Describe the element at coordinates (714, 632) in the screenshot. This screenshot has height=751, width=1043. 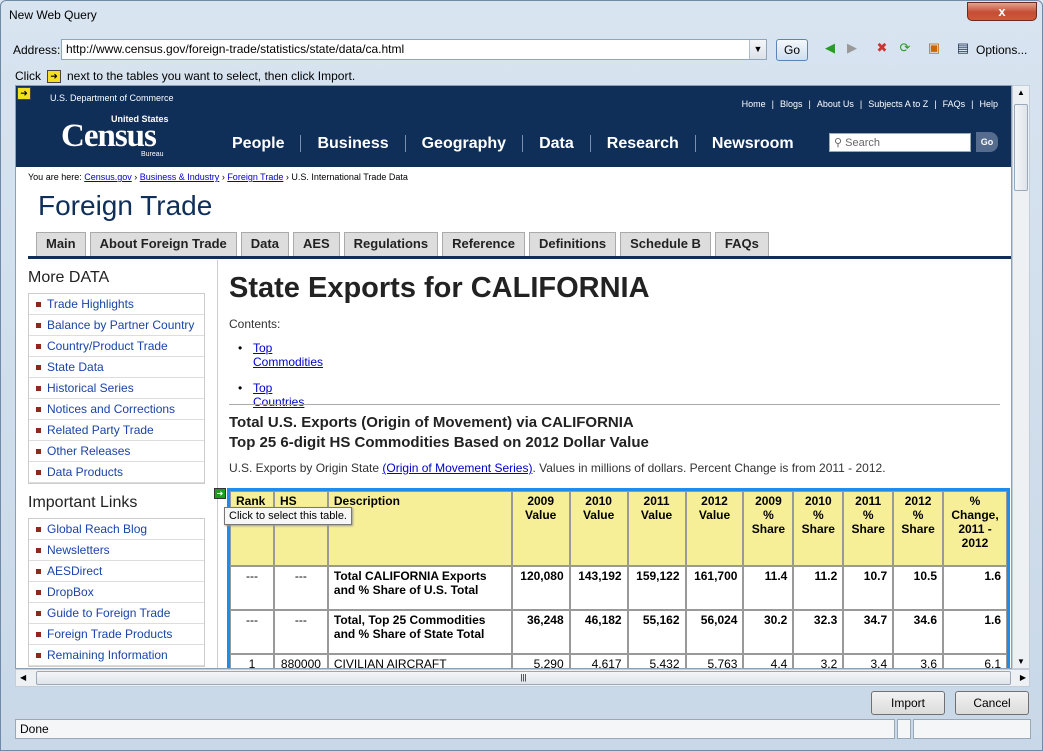
I see `cell: 56,024` at that location.